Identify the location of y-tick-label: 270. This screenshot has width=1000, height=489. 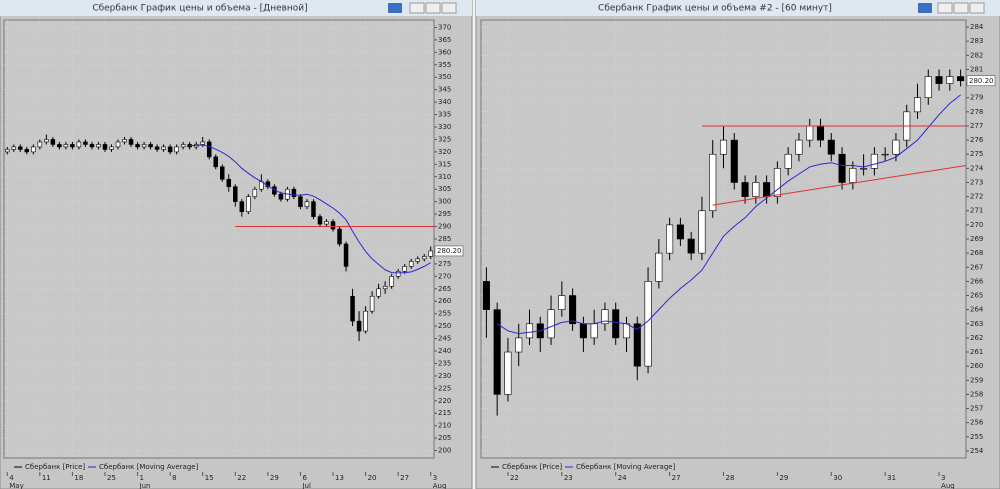
(444, 276).